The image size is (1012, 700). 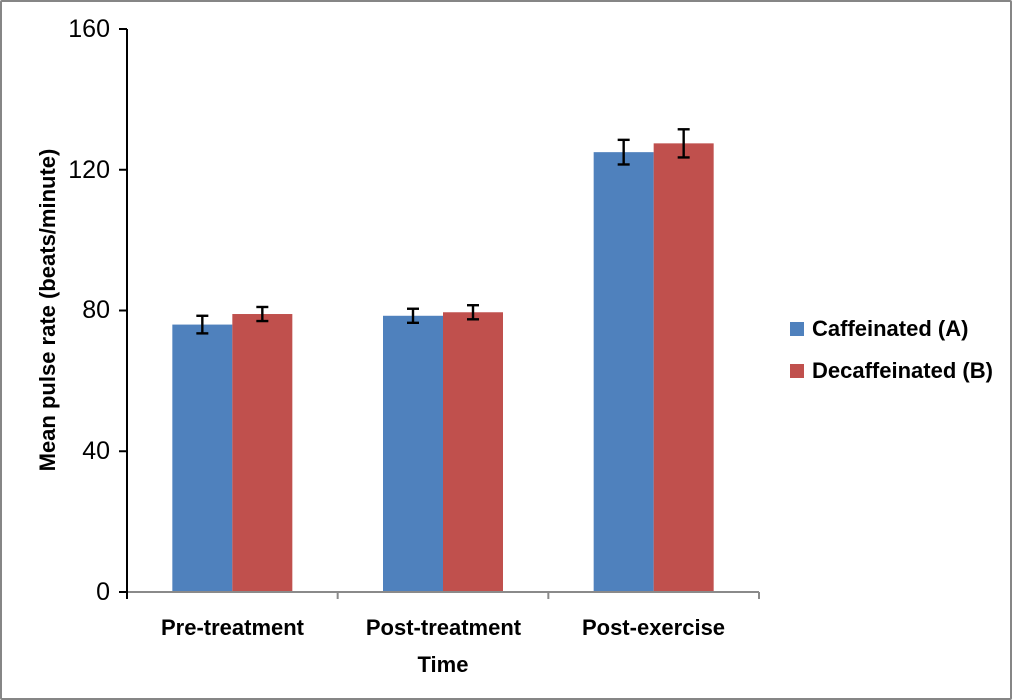 What do you see at coordinates (96, 310) in the screenshot?
I see `y-tick-label: 80` at bounding box center [96, 310].